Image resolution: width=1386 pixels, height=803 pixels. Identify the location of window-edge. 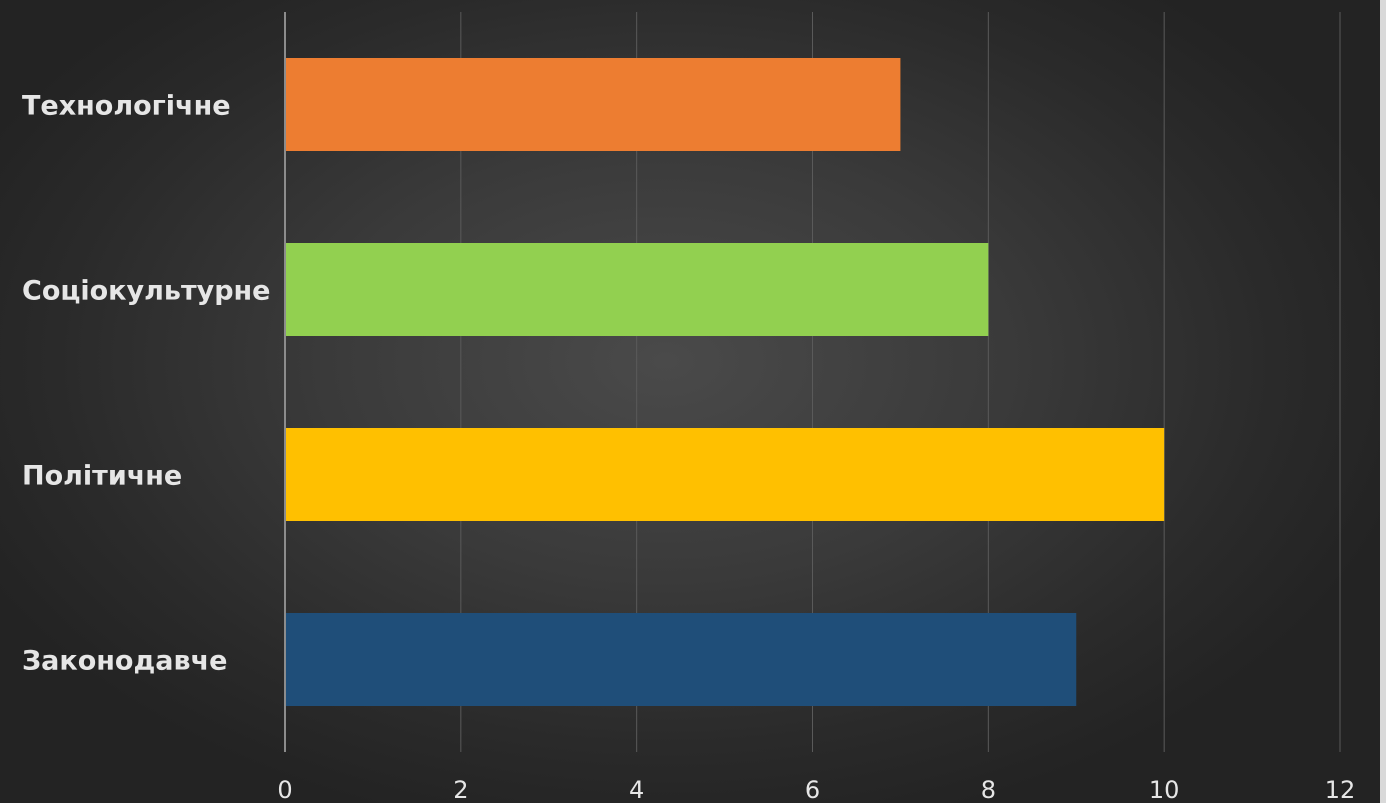
(1383, 401).